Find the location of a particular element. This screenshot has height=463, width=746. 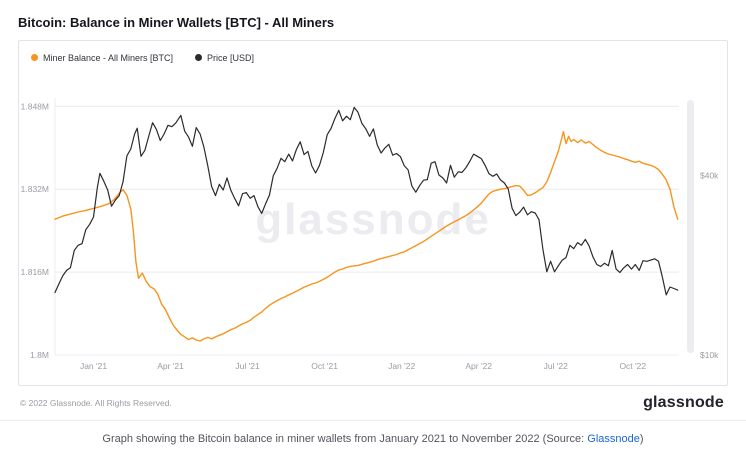

glassnode-logo: glassnode is located at coordinates (683, 402).